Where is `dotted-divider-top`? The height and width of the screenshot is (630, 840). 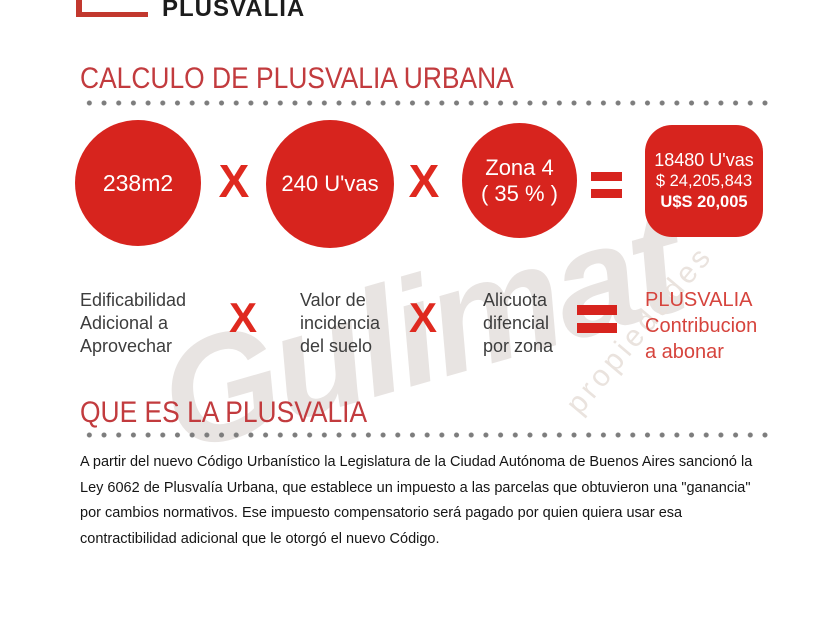 dotted-divider-top is located at coordinates (426, 103).